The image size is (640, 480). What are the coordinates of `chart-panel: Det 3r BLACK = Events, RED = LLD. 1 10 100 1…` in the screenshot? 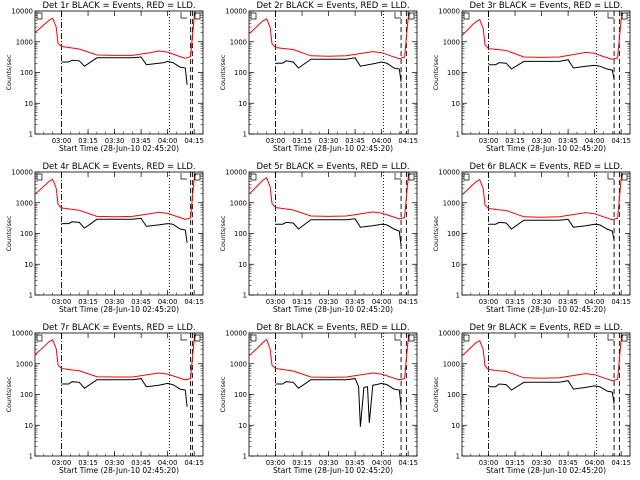 It's located at (531, 77).